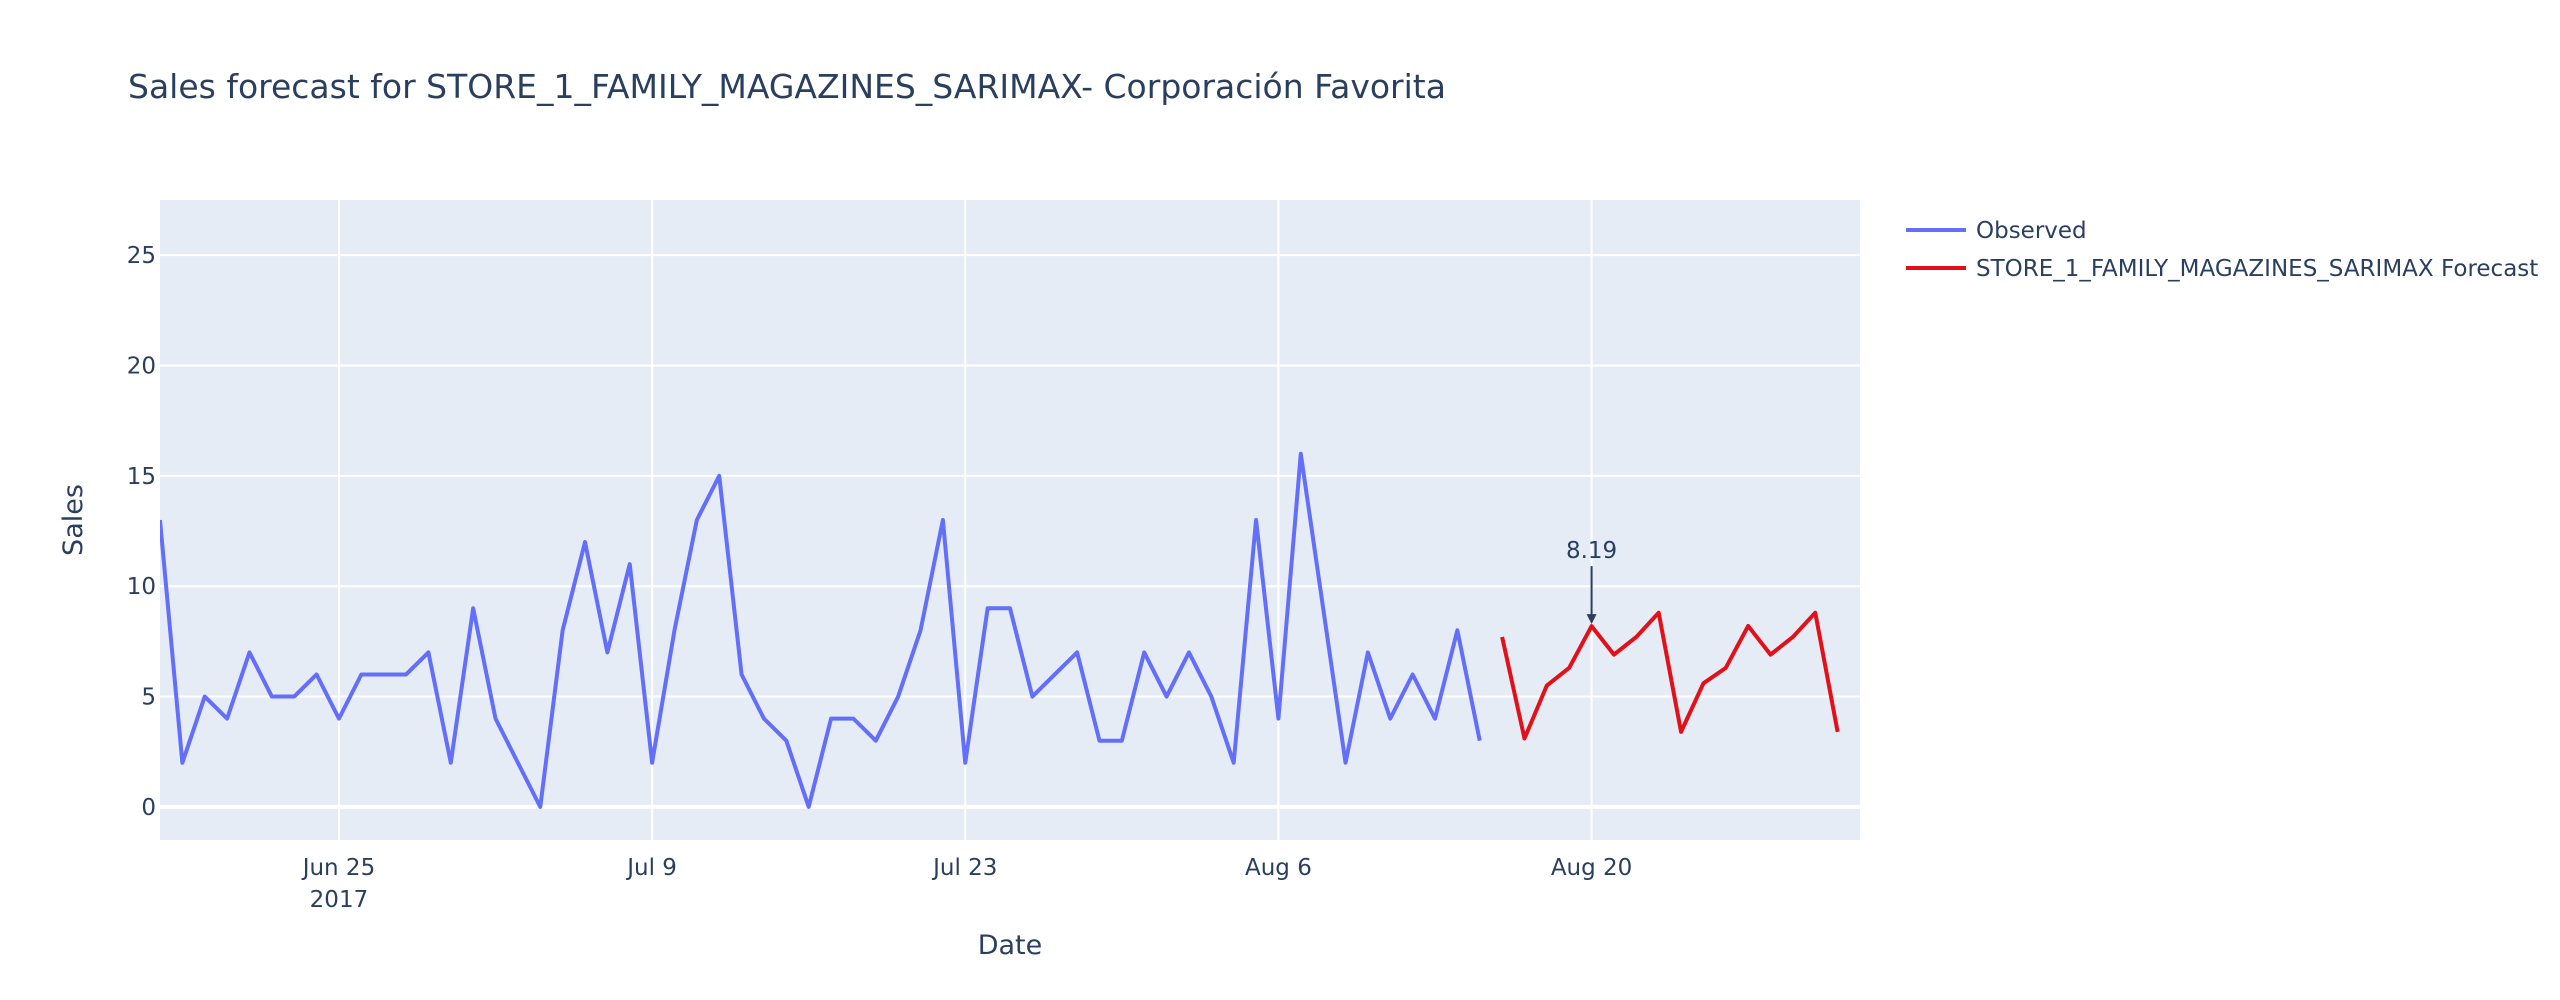  I want to click on annotation-arrow-head, so click(1591, 619).